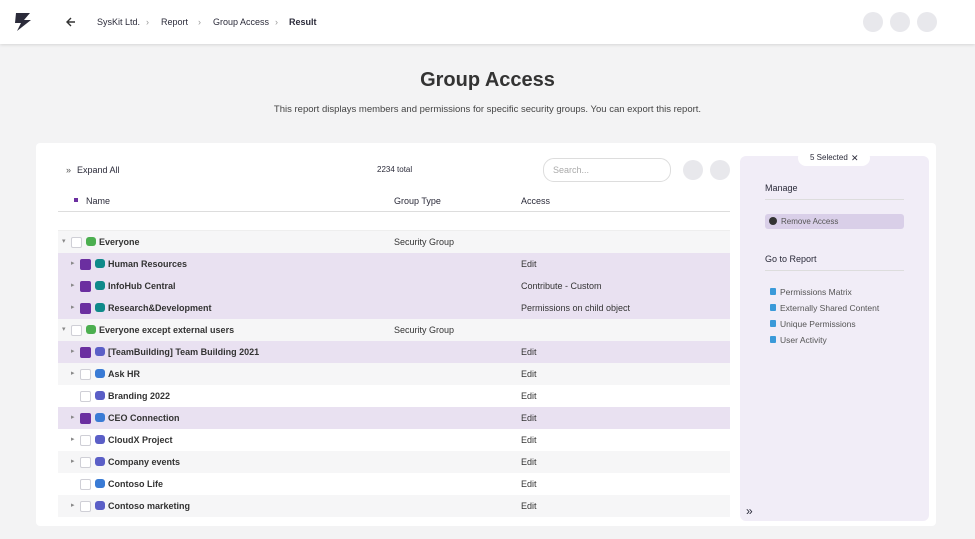 This screenshot has height=539, width=975. I want to click on table-row: Branding 2022 Edit, so click(394, 396).